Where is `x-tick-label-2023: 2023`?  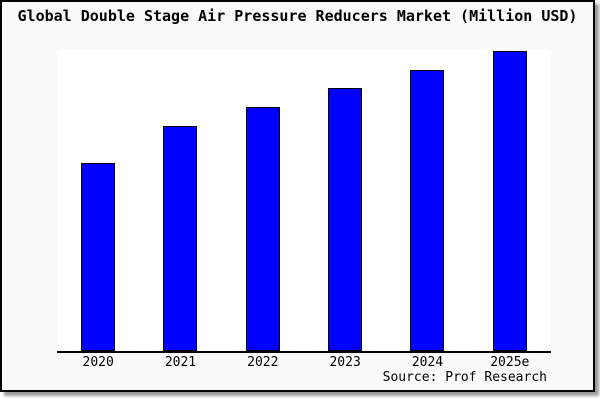
x-tick-label-2023: 2023 is located at coordinates (345, 362).